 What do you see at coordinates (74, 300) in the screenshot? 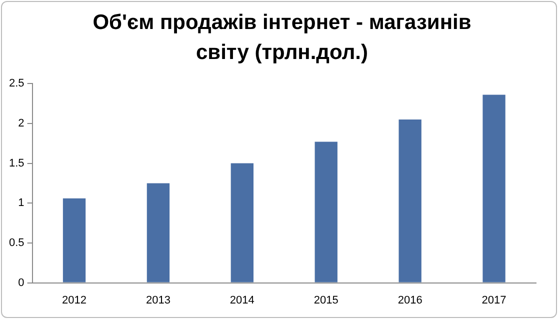
I see `x-tick-label: 2012` at bounding box center [74, 300].